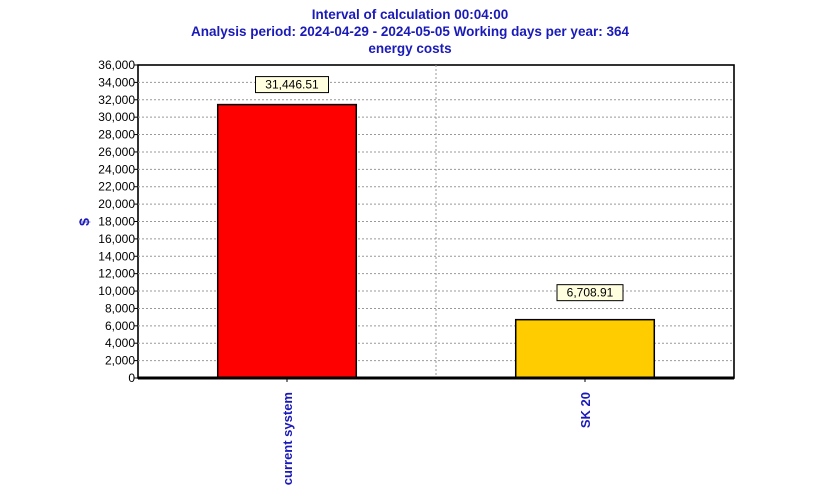  I want to click on y-tick-label: 20,000, so click(116, 204).